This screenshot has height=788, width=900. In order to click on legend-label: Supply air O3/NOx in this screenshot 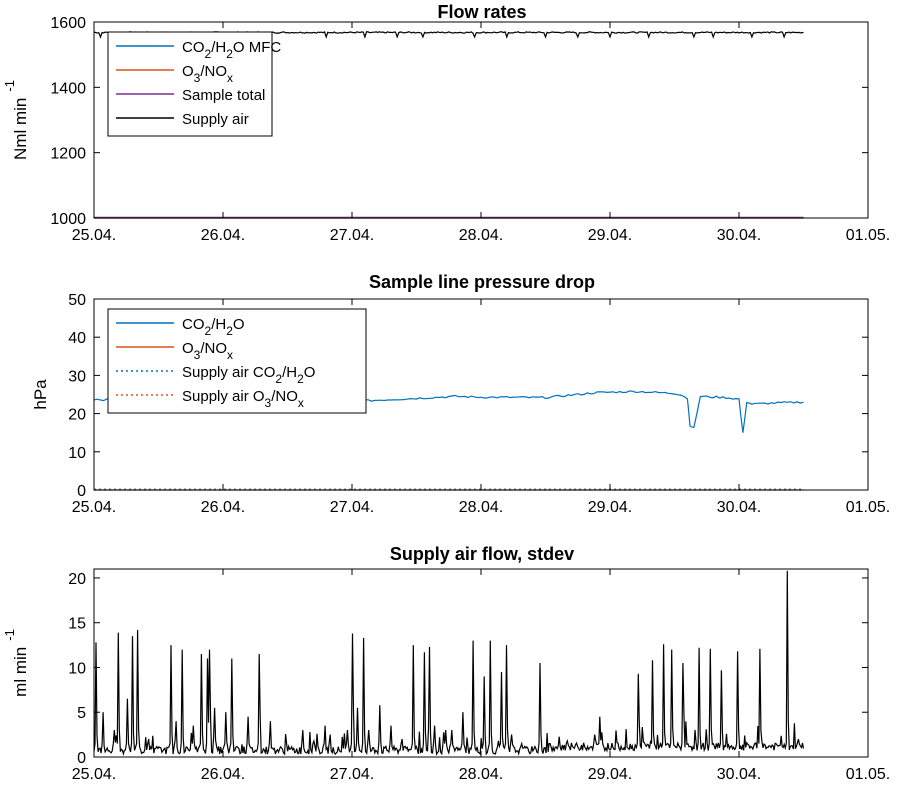, I will do `click(243, 399)`.